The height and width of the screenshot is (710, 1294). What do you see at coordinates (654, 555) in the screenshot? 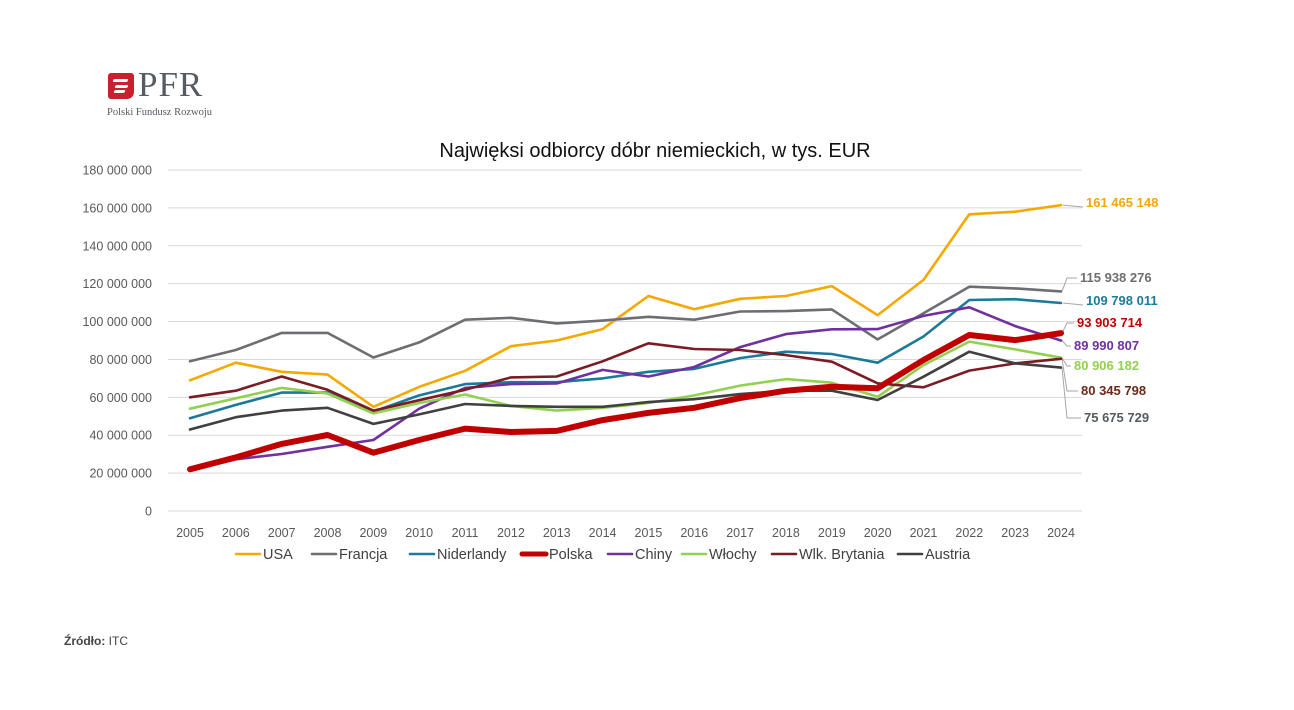
I see `legend-label: Chiny` at bounding box center [654, 555].